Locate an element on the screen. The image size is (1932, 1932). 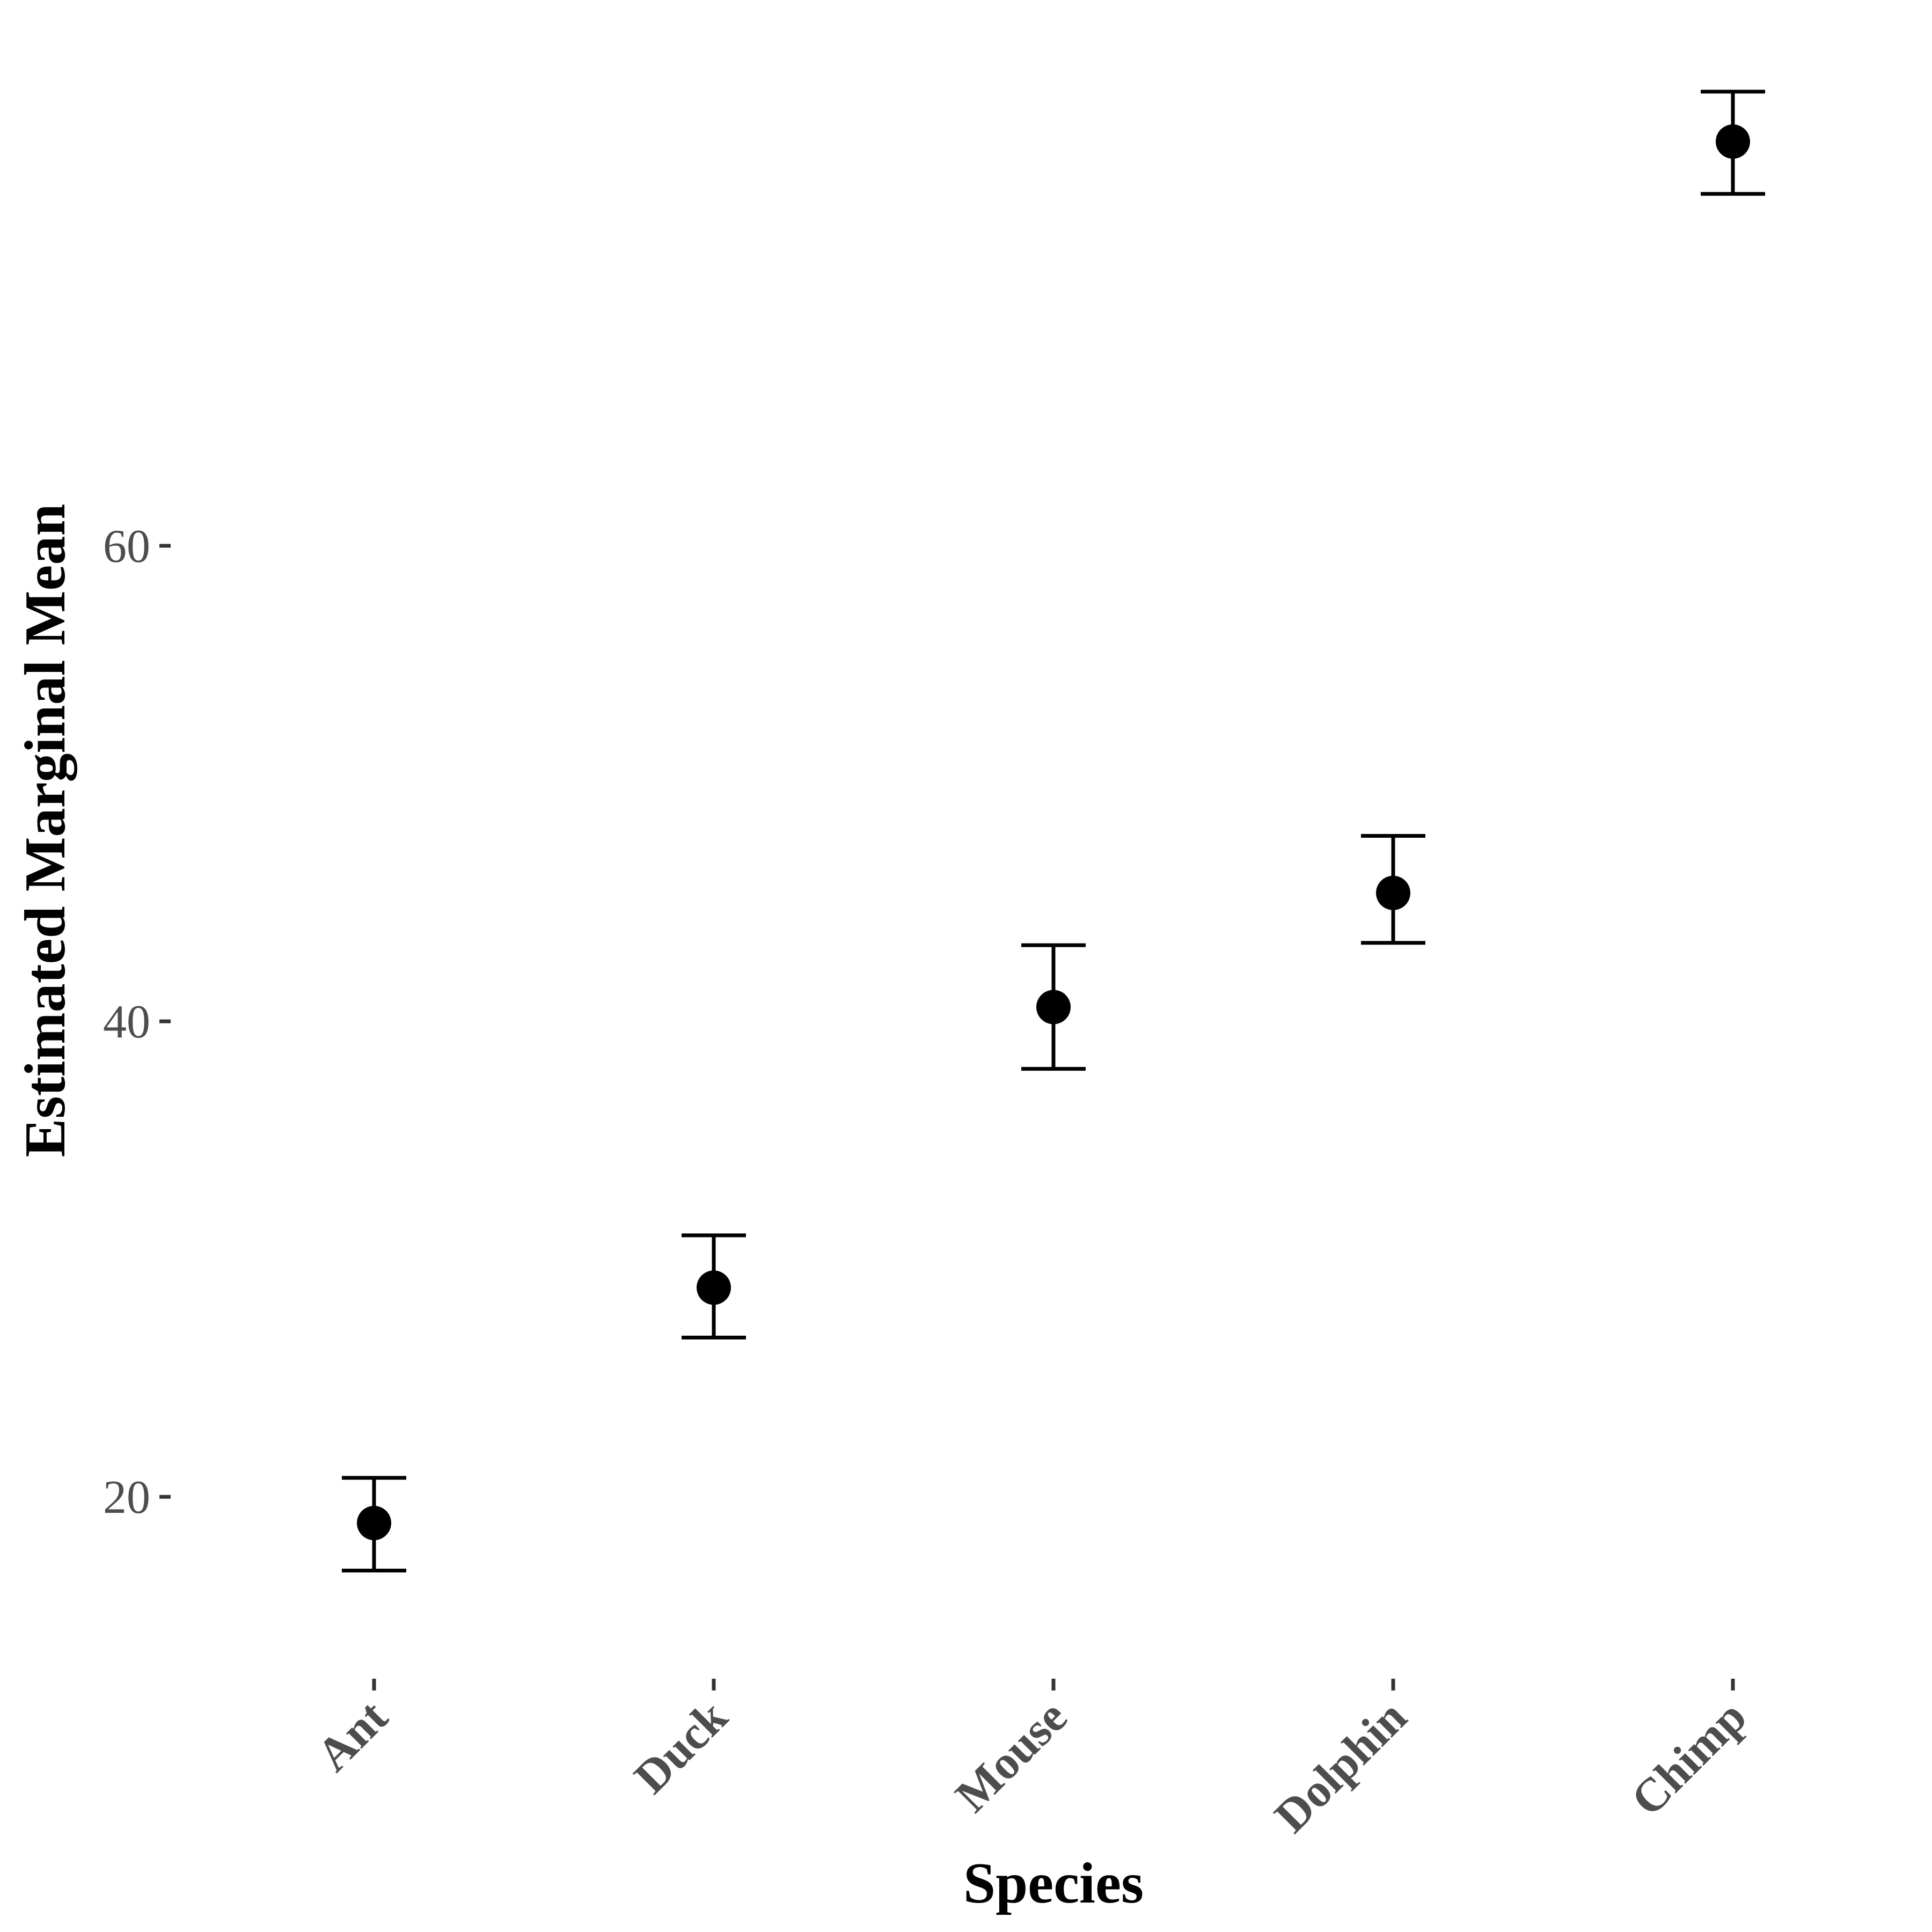
data-point-mouse is located at coordinates (1053, 1007).